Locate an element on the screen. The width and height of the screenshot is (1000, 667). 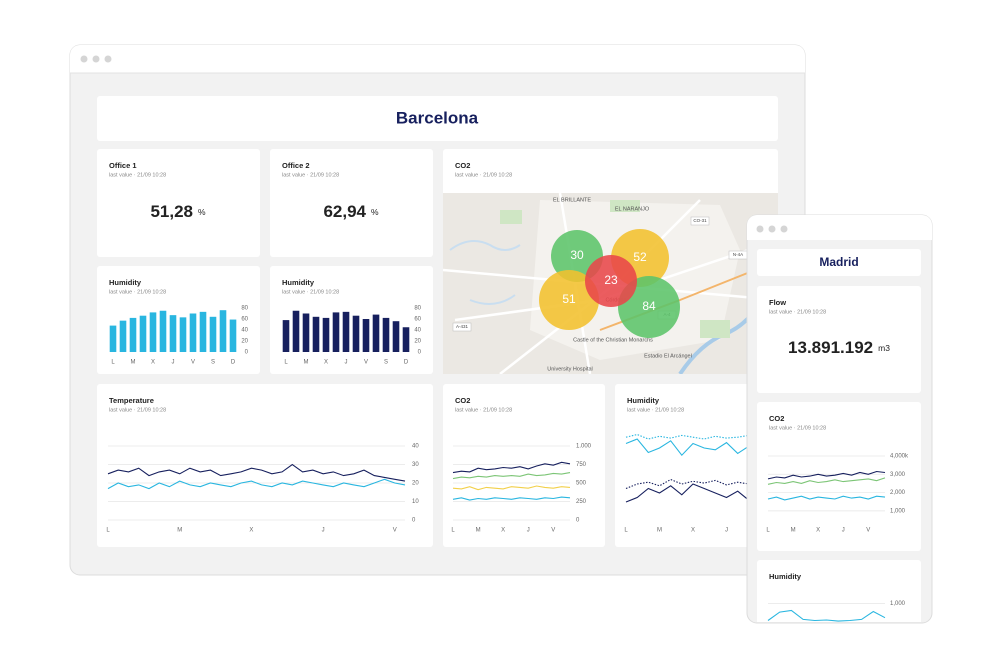
x-tick-label: S is located at coordinates (386, 363).